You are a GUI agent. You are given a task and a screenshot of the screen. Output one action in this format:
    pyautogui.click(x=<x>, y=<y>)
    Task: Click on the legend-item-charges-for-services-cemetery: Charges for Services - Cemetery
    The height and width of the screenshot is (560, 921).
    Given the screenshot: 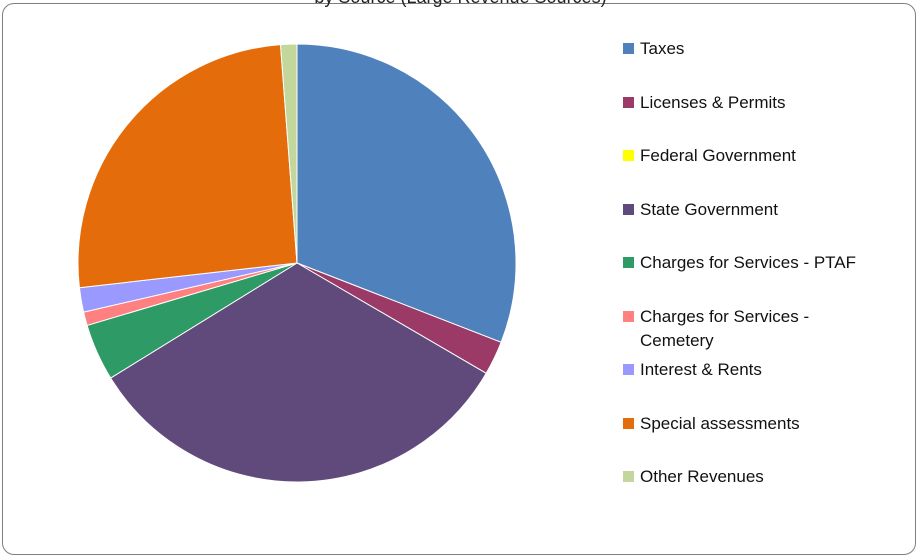 What is the action you would take?
    pyautogui.click(x=758, y=329)
    